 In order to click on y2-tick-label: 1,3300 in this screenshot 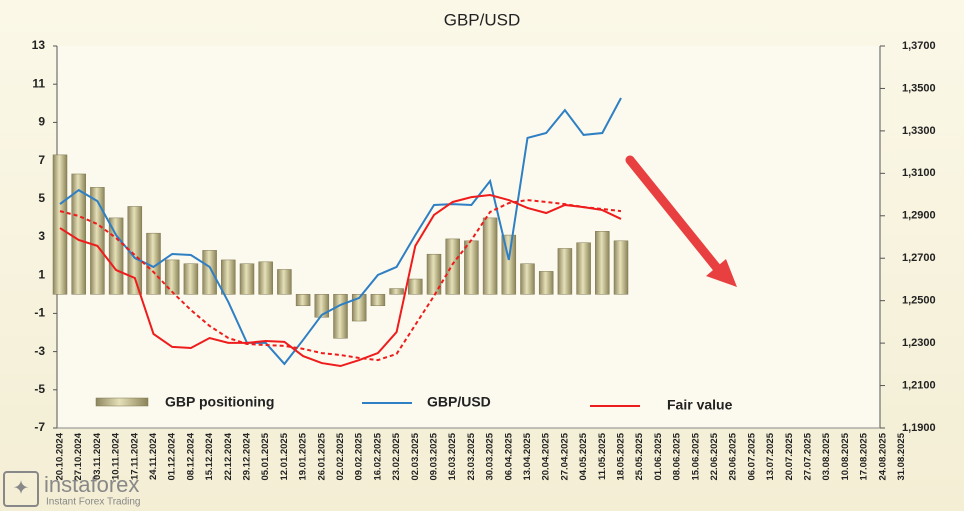, I will do `click(919, 131)`.